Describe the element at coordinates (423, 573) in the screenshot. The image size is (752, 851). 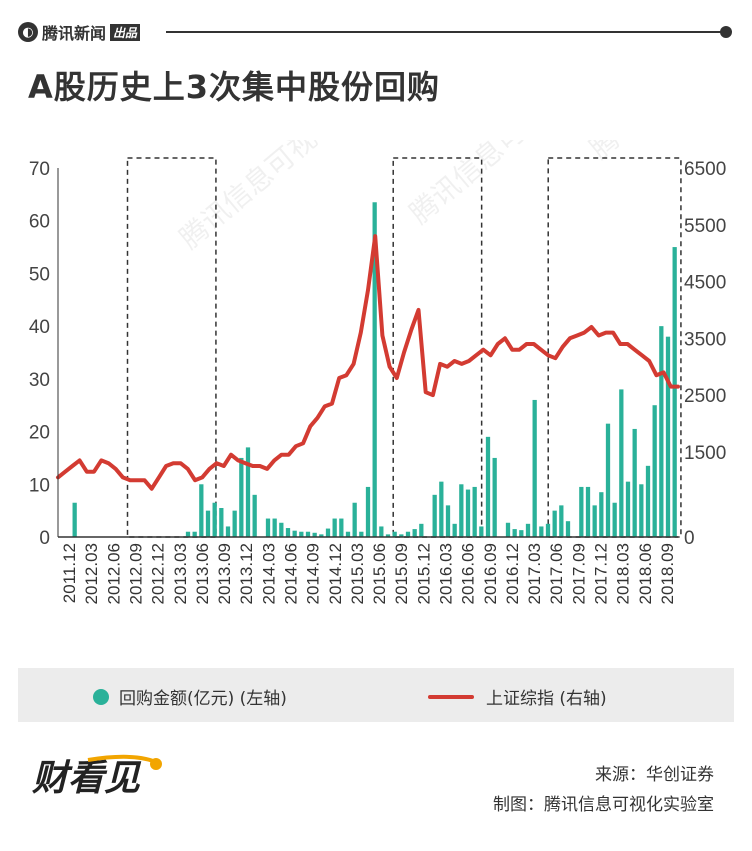
I see `x-tick-label: 2015.12` at that location.